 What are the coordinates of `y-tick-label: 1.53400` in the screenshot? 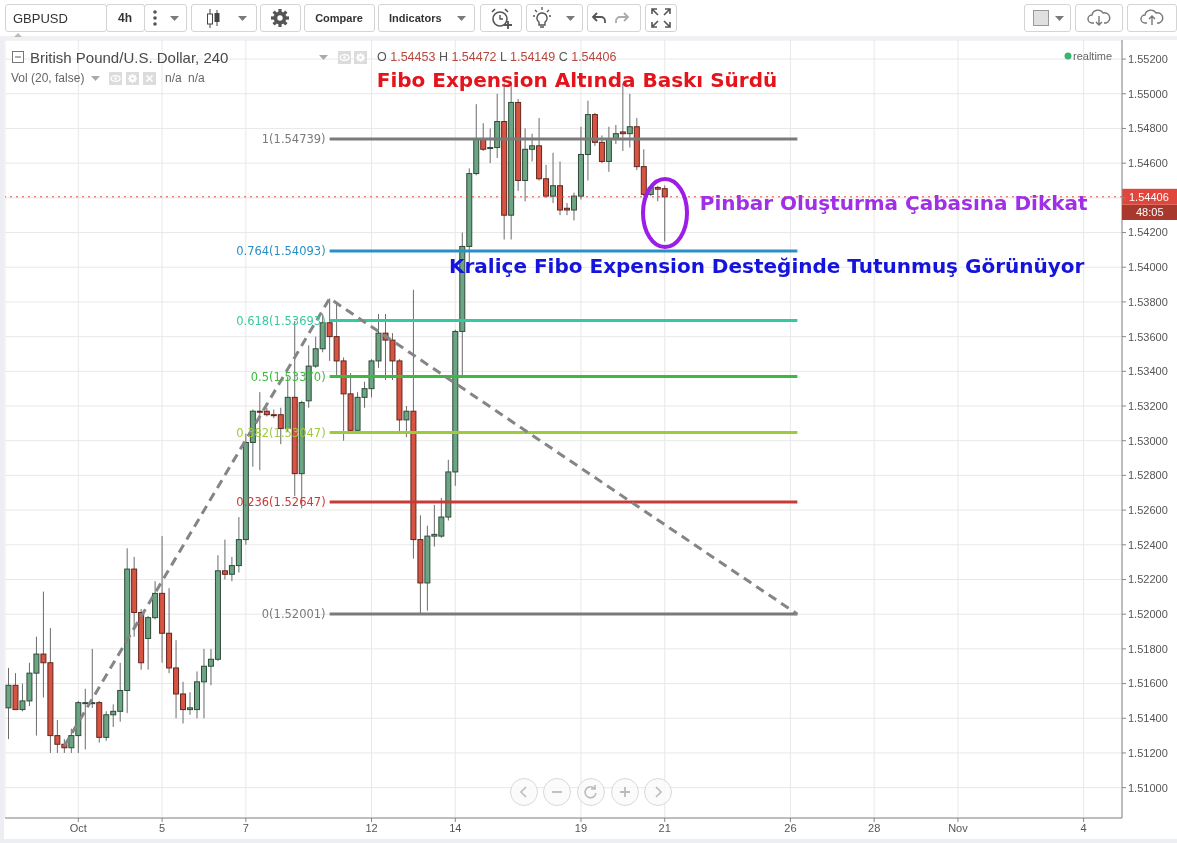 It's located at (1148, 371).